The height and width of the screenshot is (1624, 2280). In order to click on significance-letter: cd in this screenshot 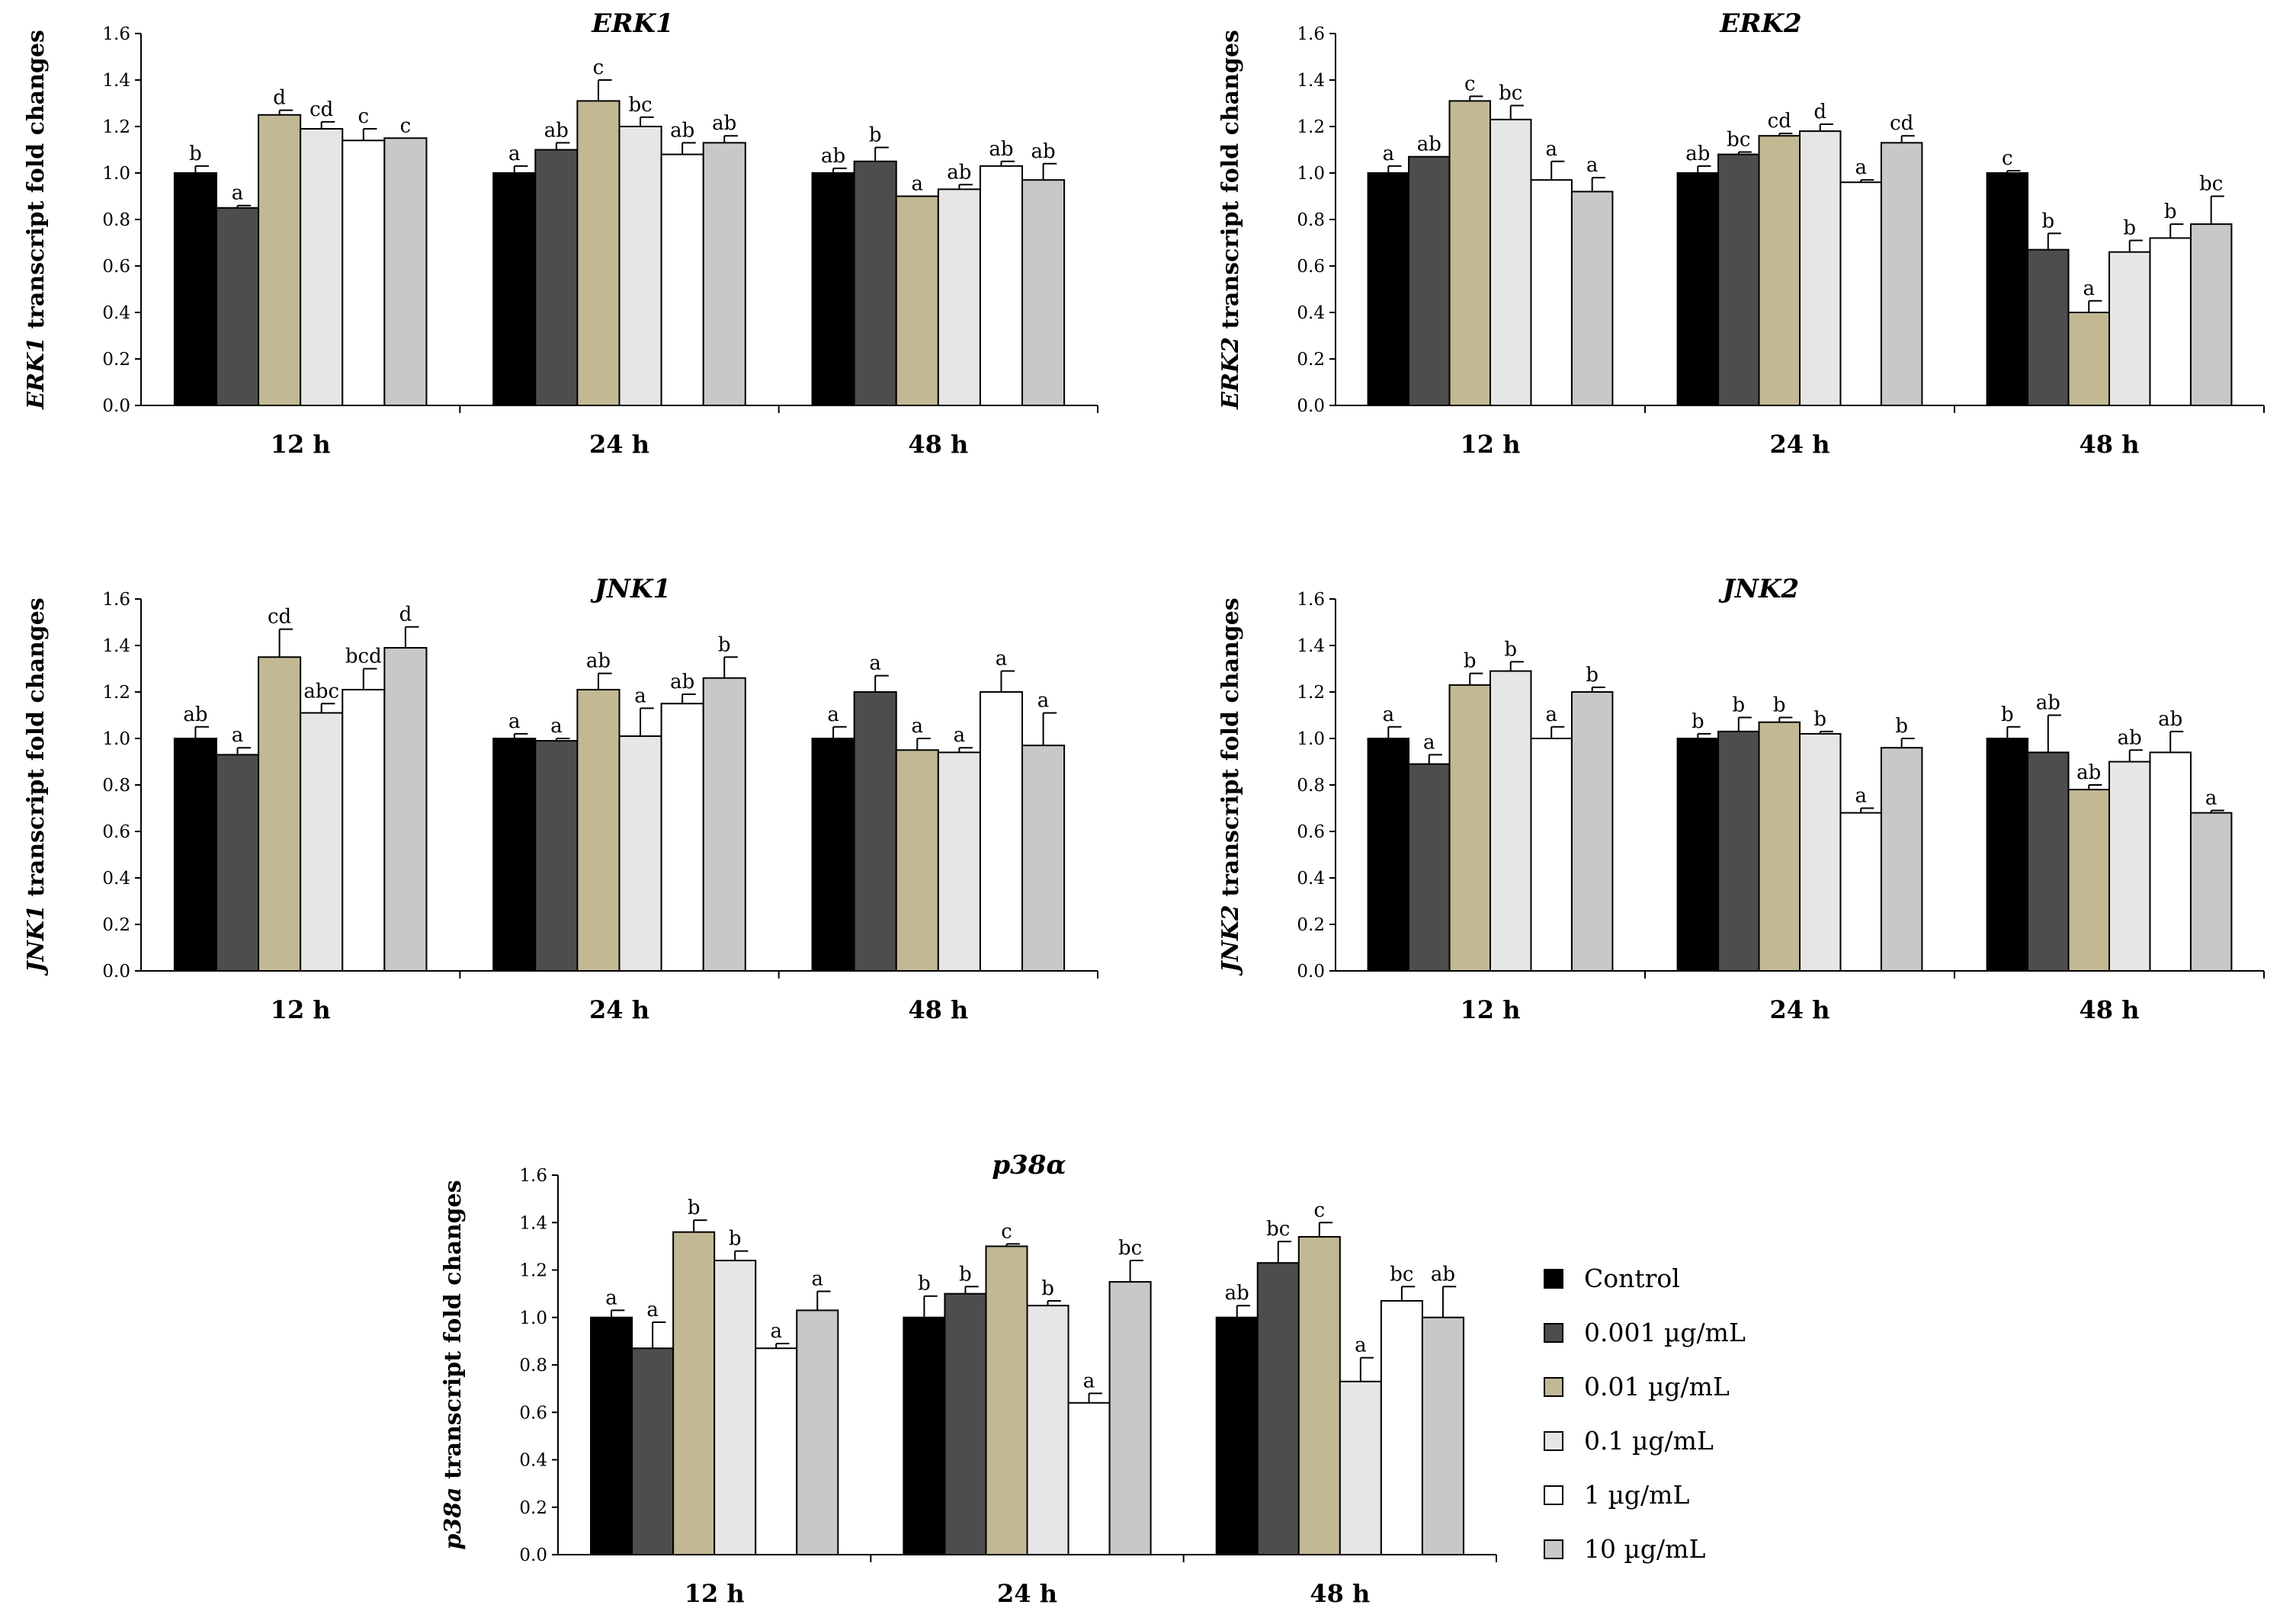, I will do `click(321, 110)`.